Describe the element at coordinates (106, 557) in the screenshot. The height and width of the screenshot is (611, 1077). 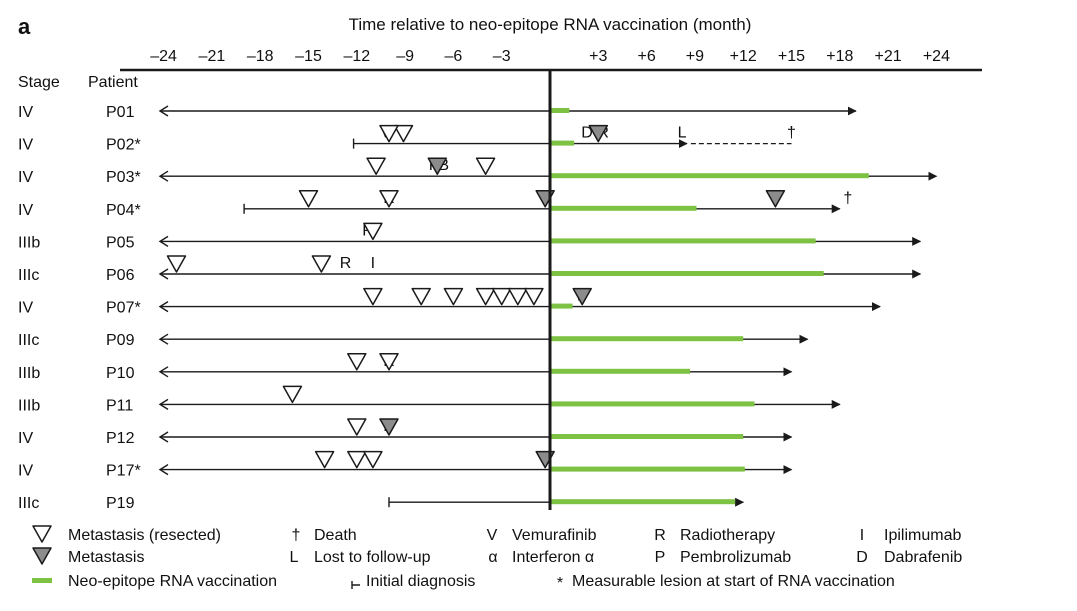
I see `legend-label: Metastasis` at that location.